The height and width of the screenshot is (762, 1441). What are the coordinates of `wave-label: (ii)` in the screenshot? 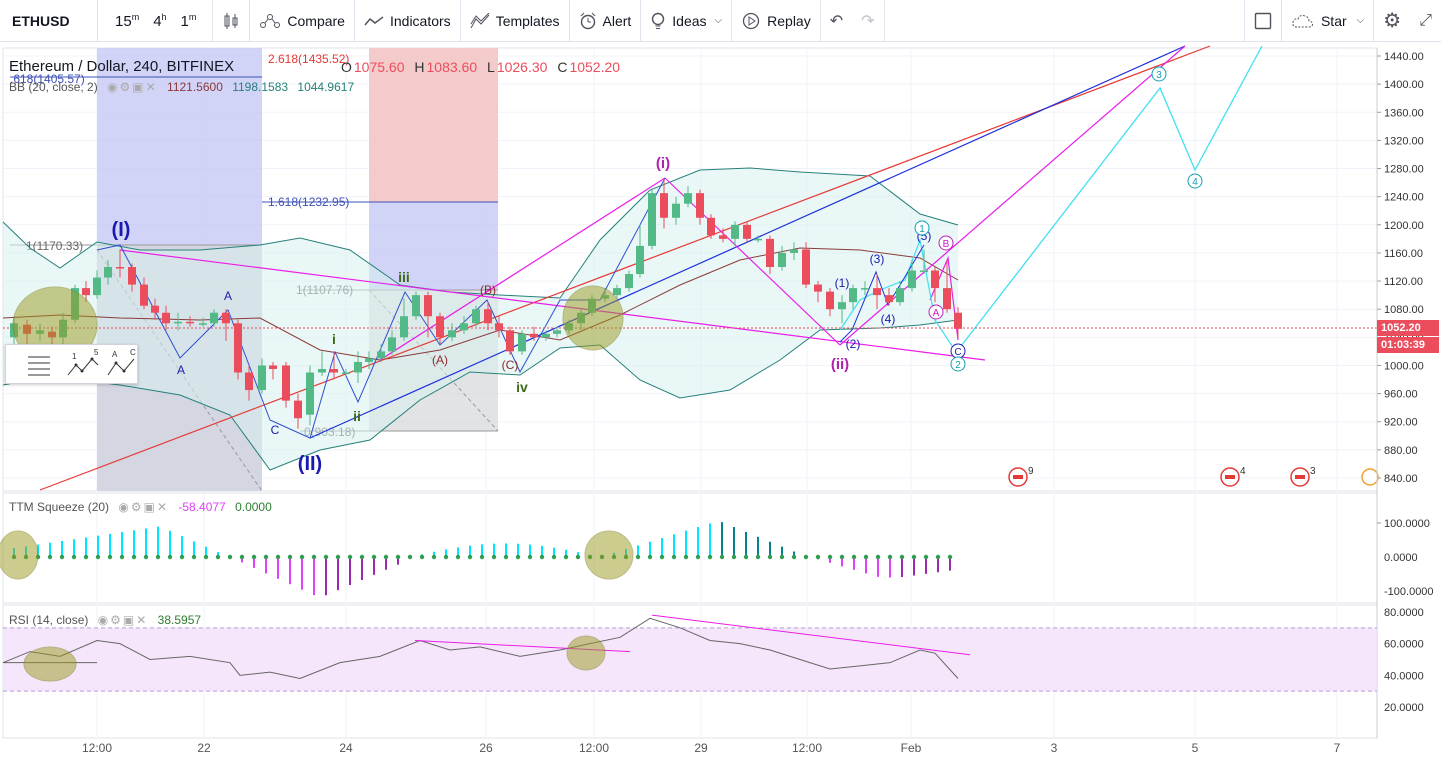 It's located at (840, 364).